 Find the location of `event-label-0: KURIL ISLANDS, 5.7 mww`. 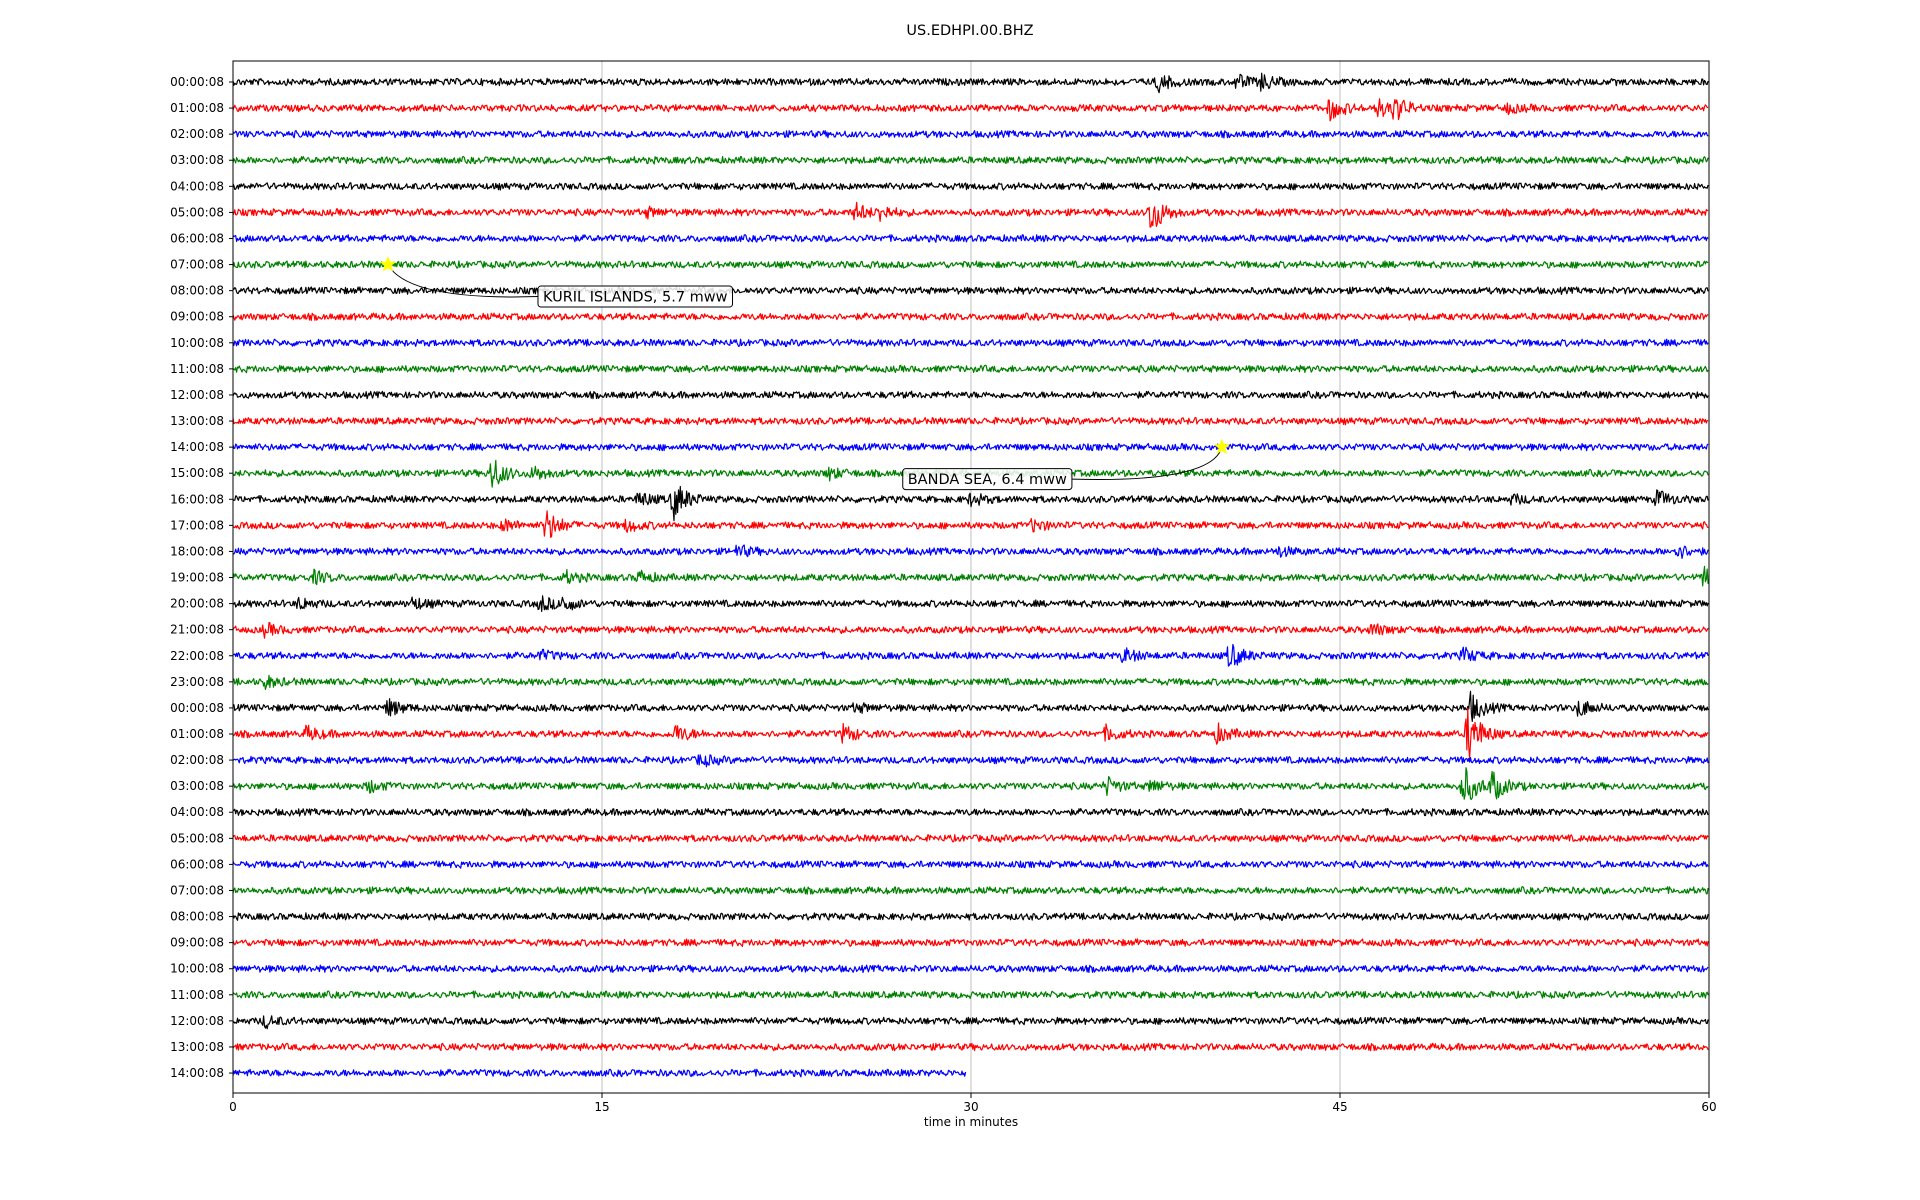

event-label-0: KURIL ISLANDS, 5.7 mww is located at coordinates (635, 298).